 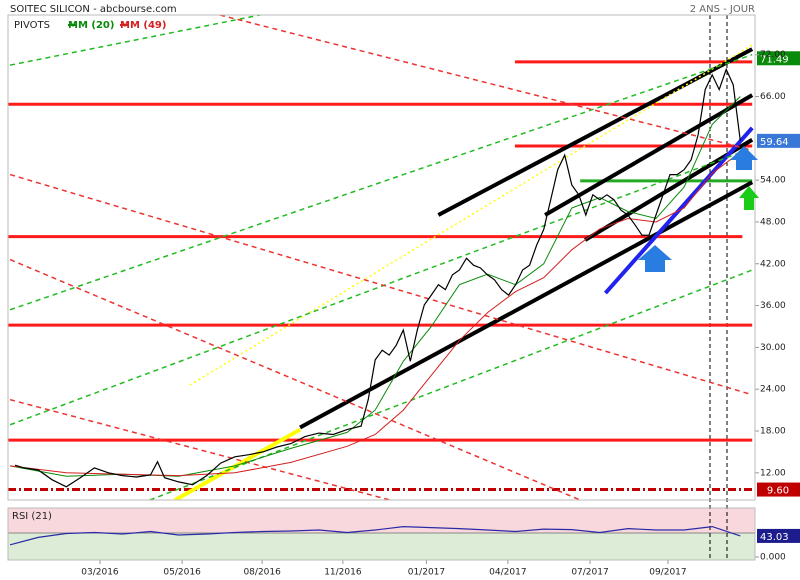 I want to click on y-tick-label: 0.000, so click(x=773, y=558).